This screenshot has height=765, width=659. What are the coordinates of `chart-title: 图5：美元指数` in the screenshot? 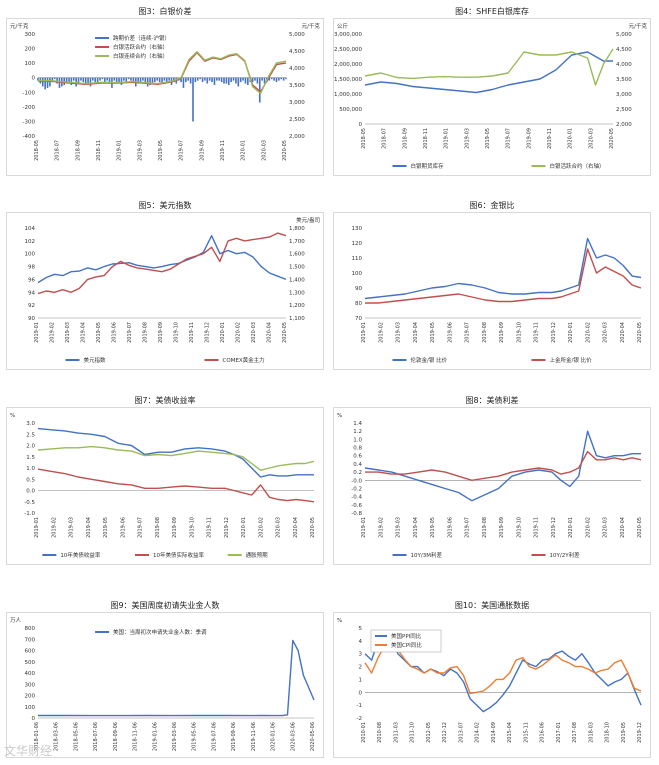 It's located at (165, 205).